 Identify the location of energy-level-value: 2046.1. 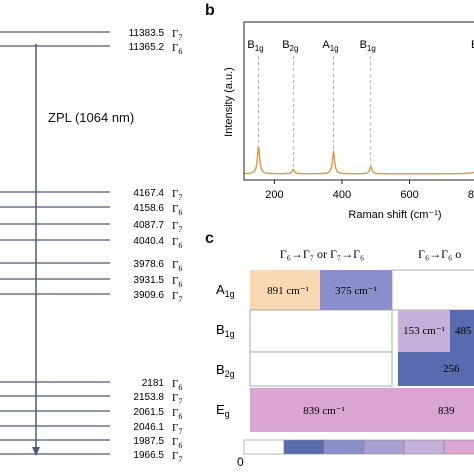
(148, 427).